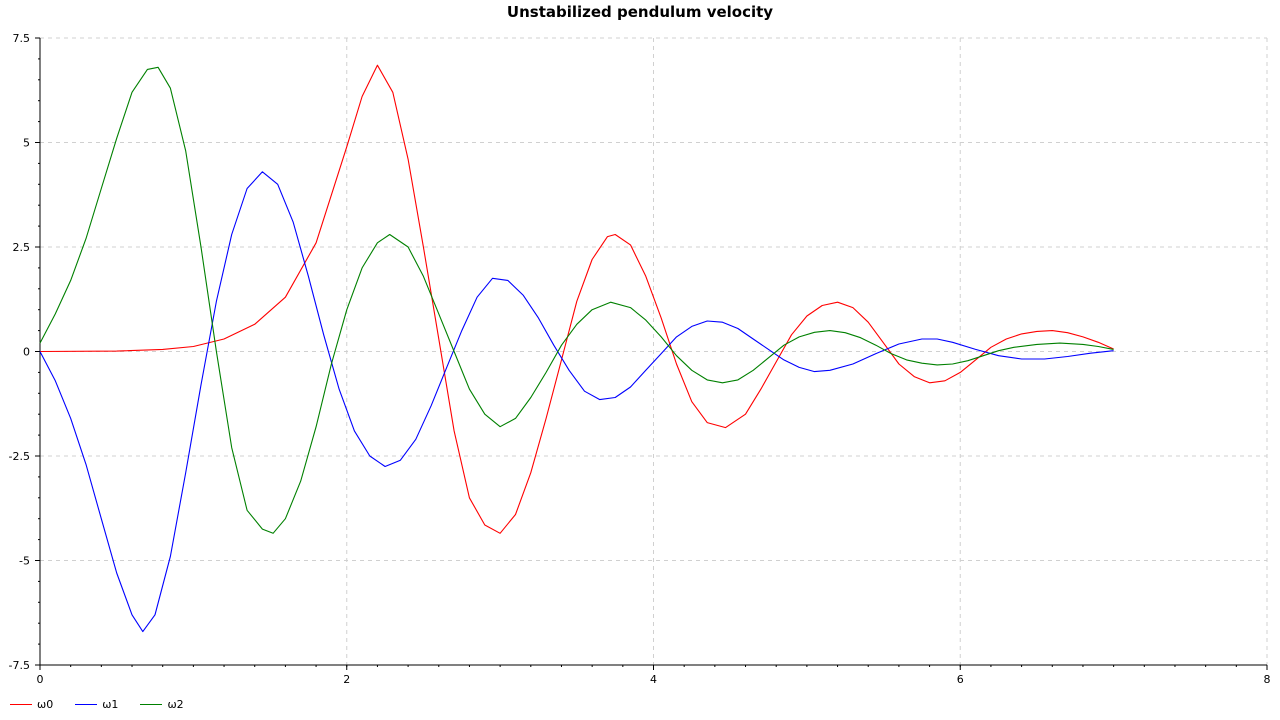 This screenshot has height=720, width=1280. Describe the element at coordinates (653, 679) in the screenshot. I see `x-tick-label: 4` at that location.